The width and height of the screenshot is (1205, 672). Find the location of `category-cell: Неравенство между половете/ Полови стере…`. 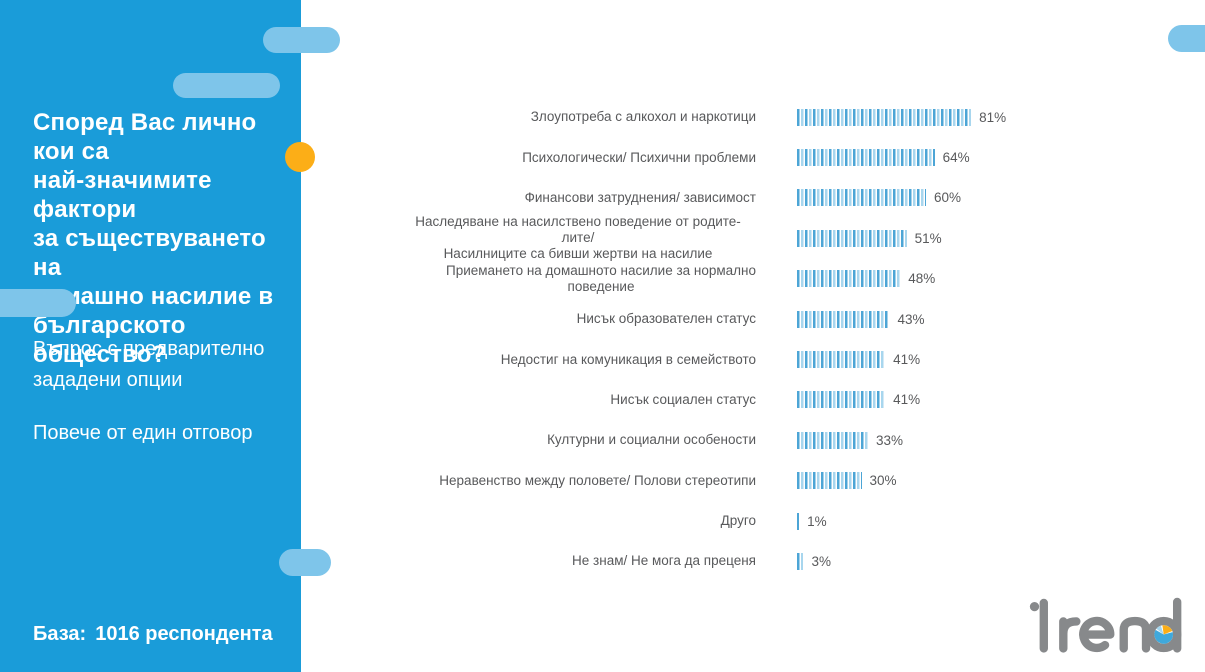

category-cell: Неравенство между половете/ Полови стере… is located at coordinates (578, 481).